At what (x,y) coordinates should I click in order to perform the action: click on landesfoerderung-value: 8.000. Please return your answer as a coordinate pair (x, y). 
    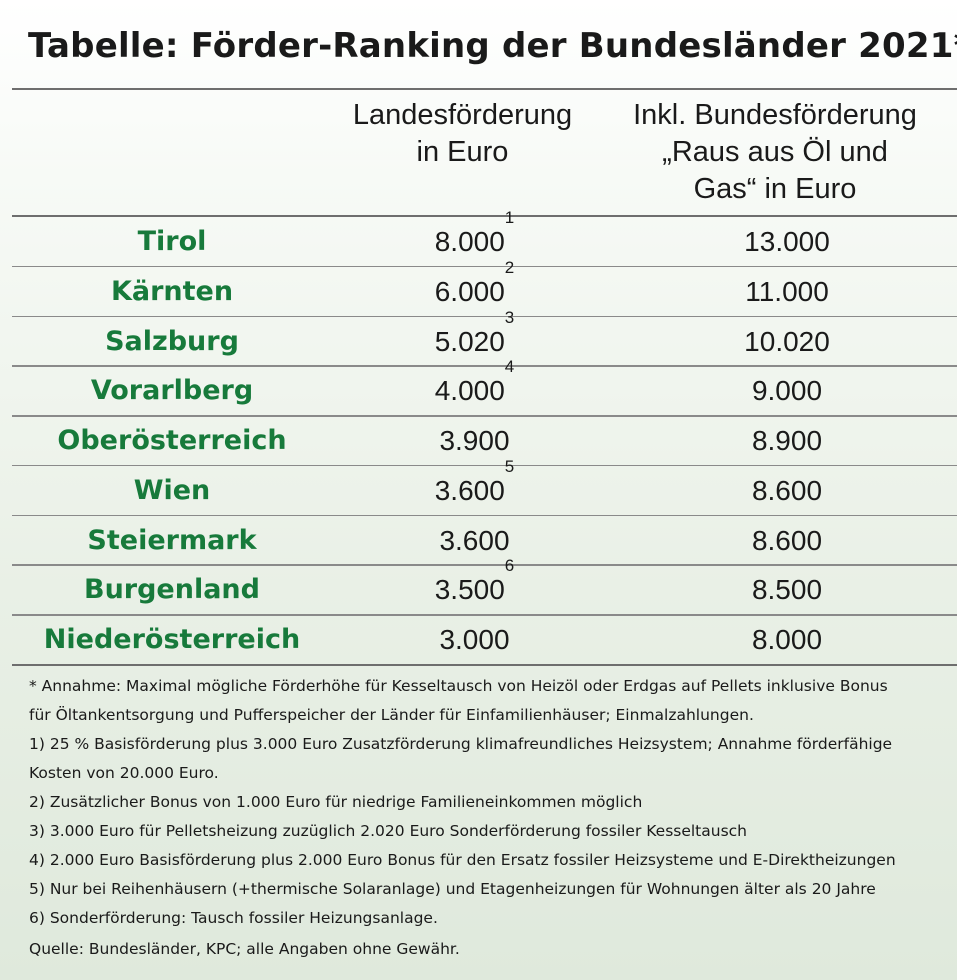
    Looking at the image, I should click on (469, 241).